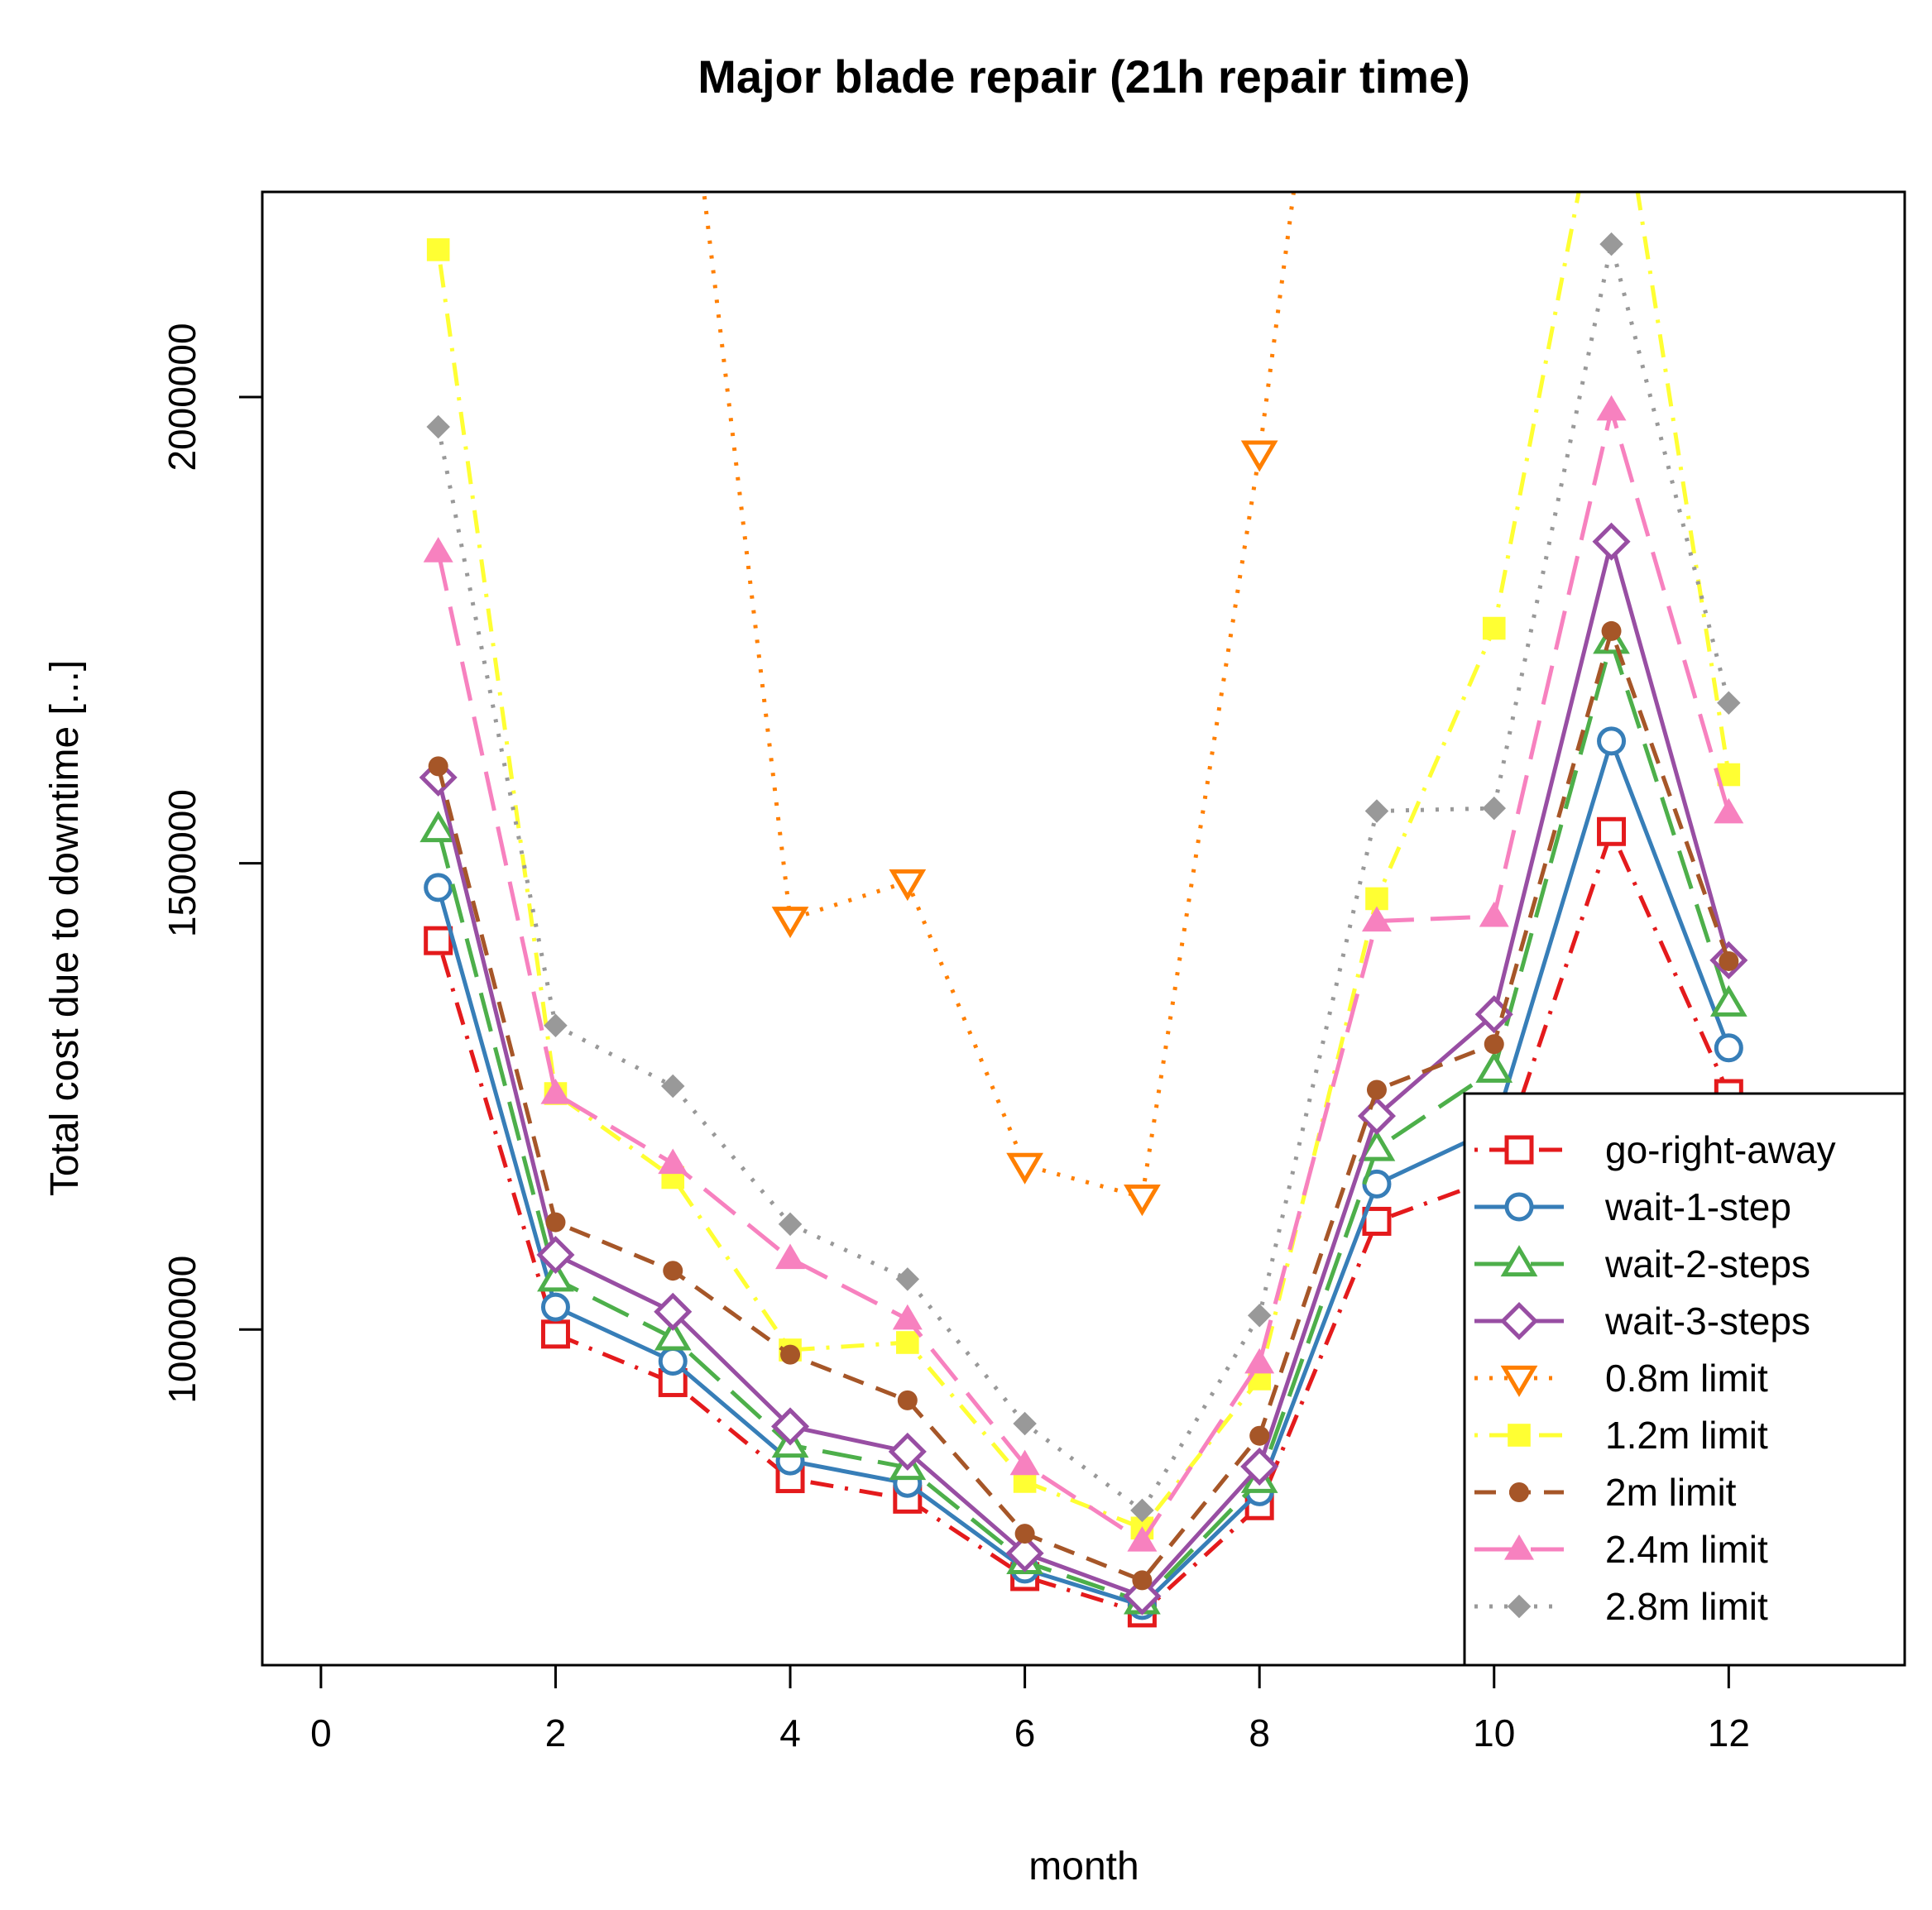 Image resolution: width=1932 pixels, height=1910 pixels. What do you see at coordinates (1687, 1436) in the screenshot?
I see `legend-label: 1.2m limit` at bounding box center [1687, 1436].